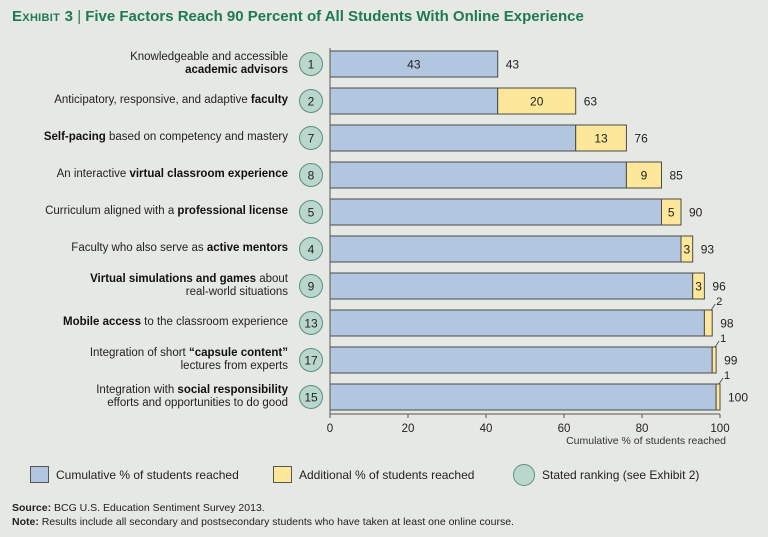 The height and width of the screenshot is (537, 768). What do you see at coordinates (727, 324) in the screenshot?
I see `bar-total-label: 98` at bounding box center [727, 324].